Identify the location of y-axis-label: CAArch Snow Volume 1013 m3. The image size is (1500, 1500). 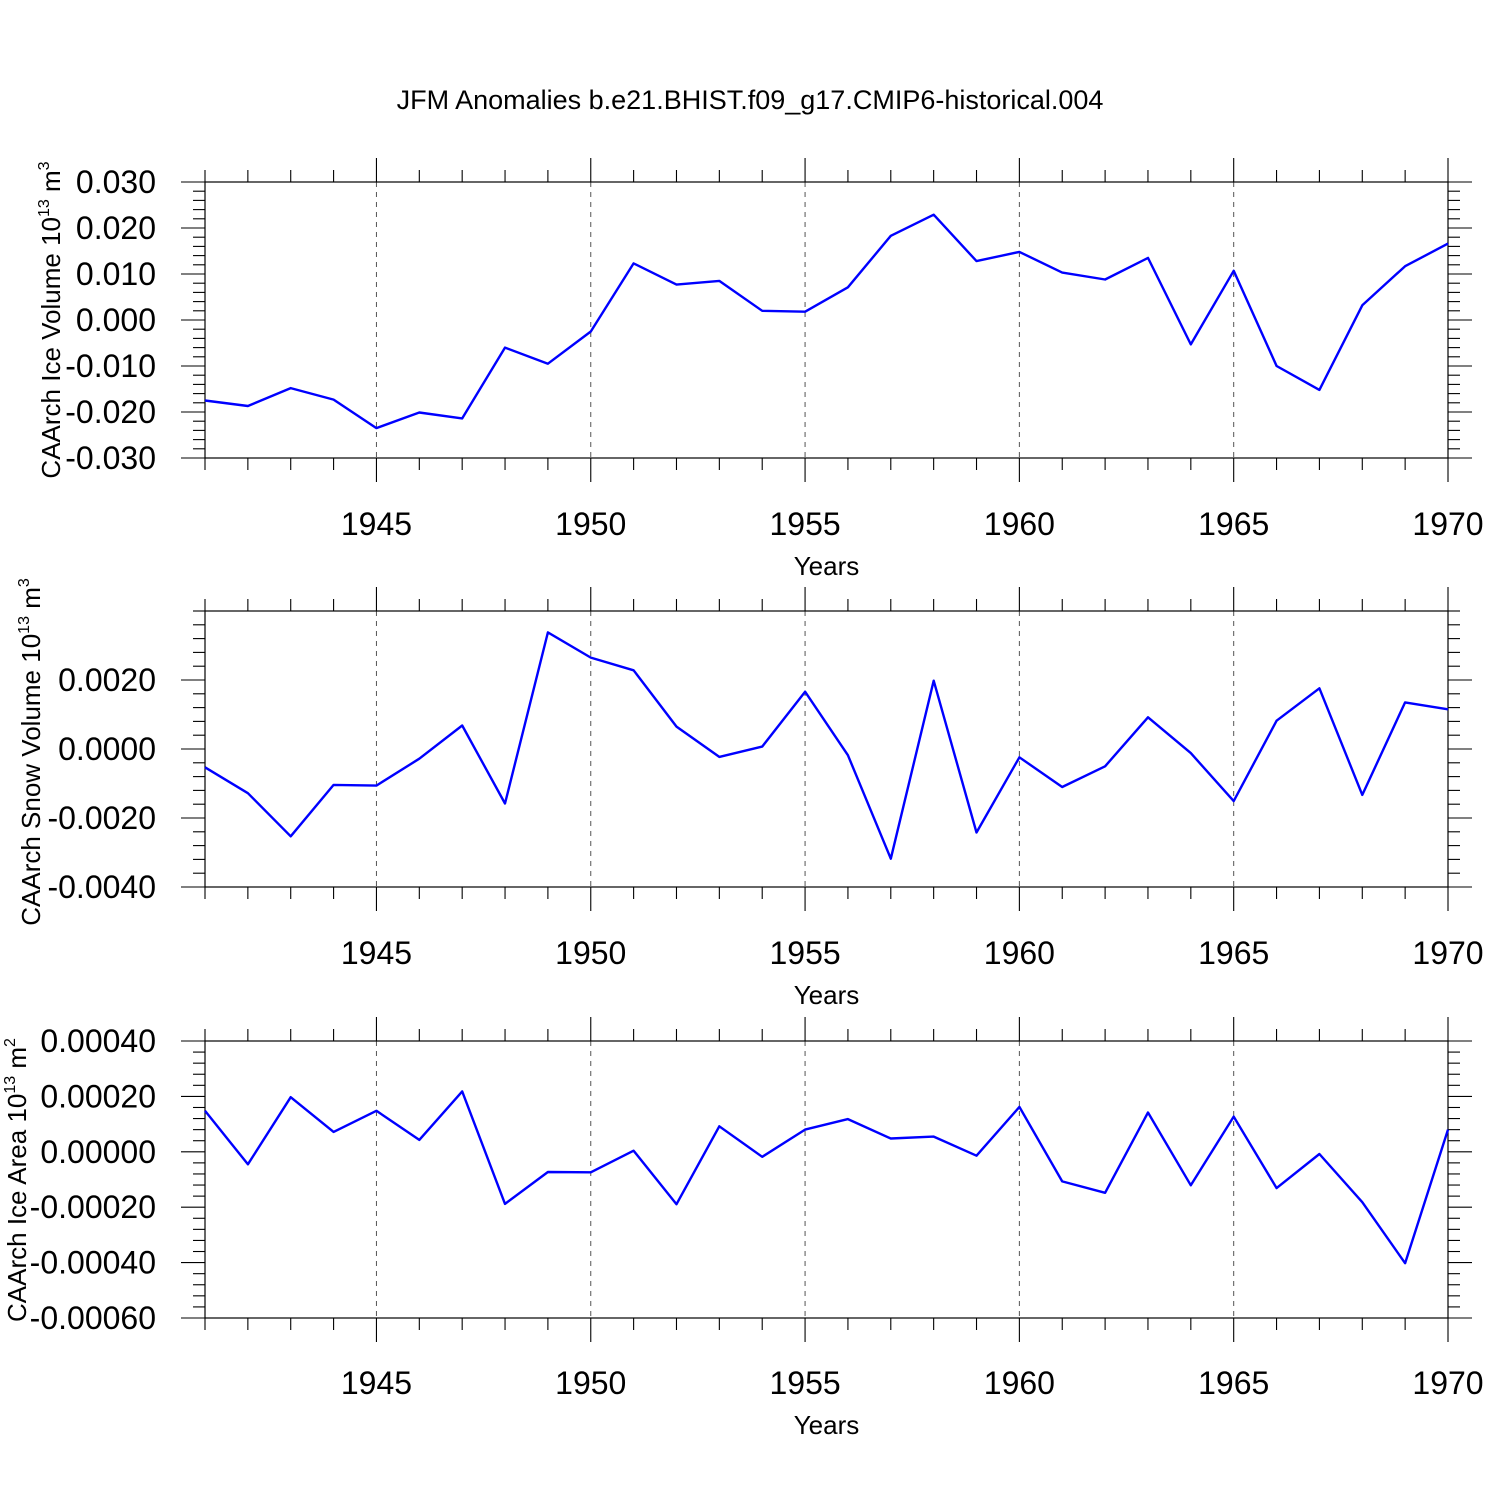
(31, 752).